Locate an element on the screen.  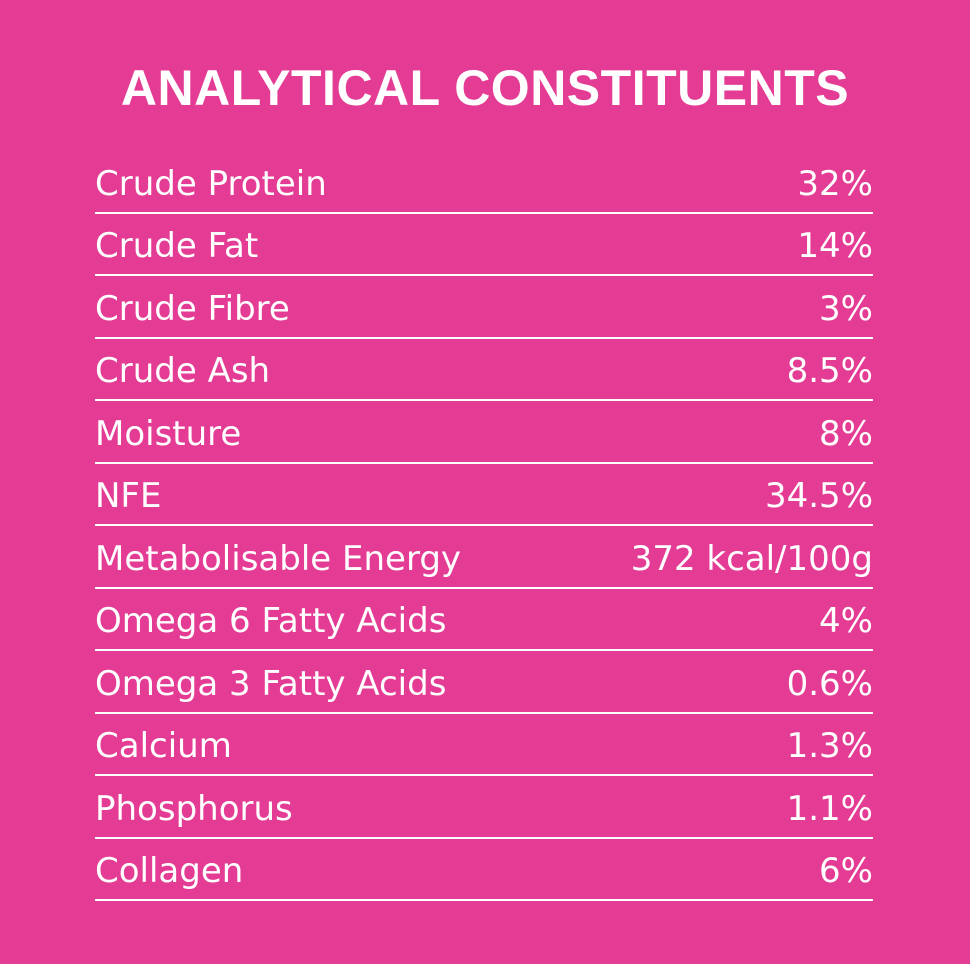
row-value: 372 kcal/100g is located at coordinates (751, 558).